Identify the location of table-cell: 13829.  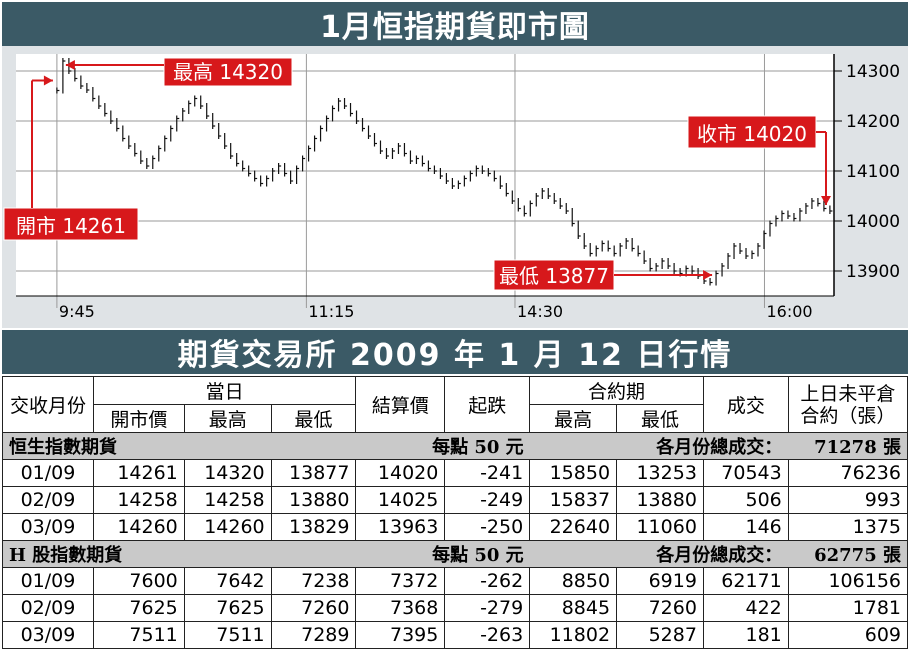
(313, 527).